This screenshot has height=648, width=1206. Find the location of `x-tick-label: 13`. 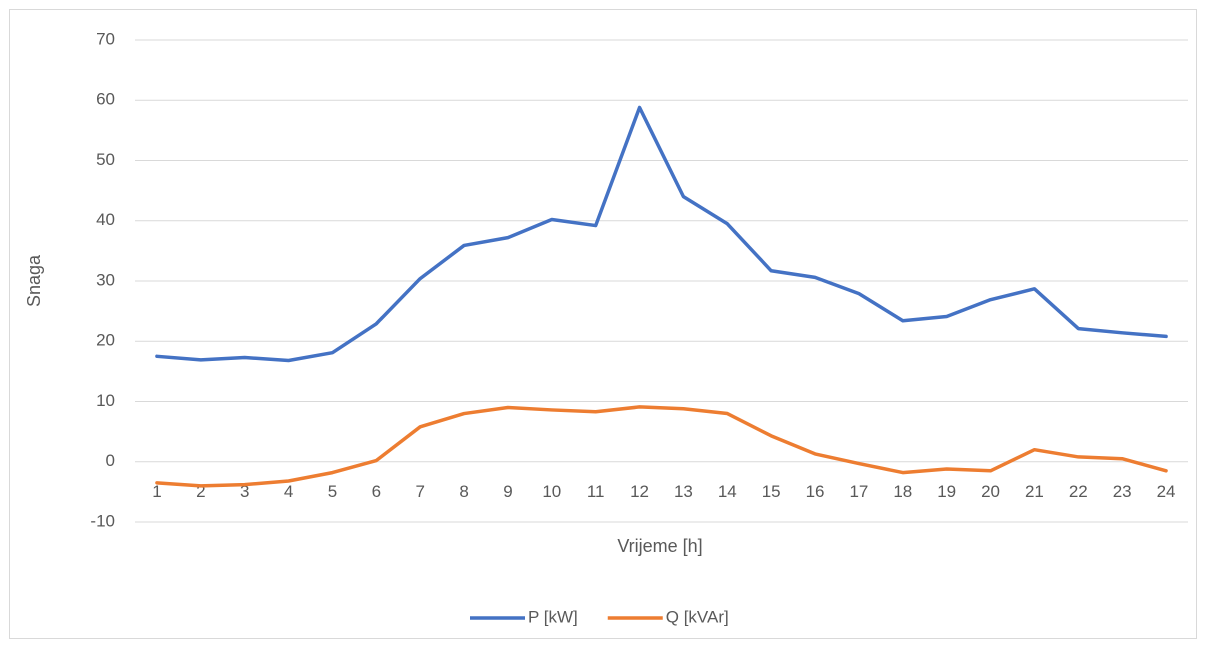

x-tick-label: 13 is located at coordinates (683, 491).